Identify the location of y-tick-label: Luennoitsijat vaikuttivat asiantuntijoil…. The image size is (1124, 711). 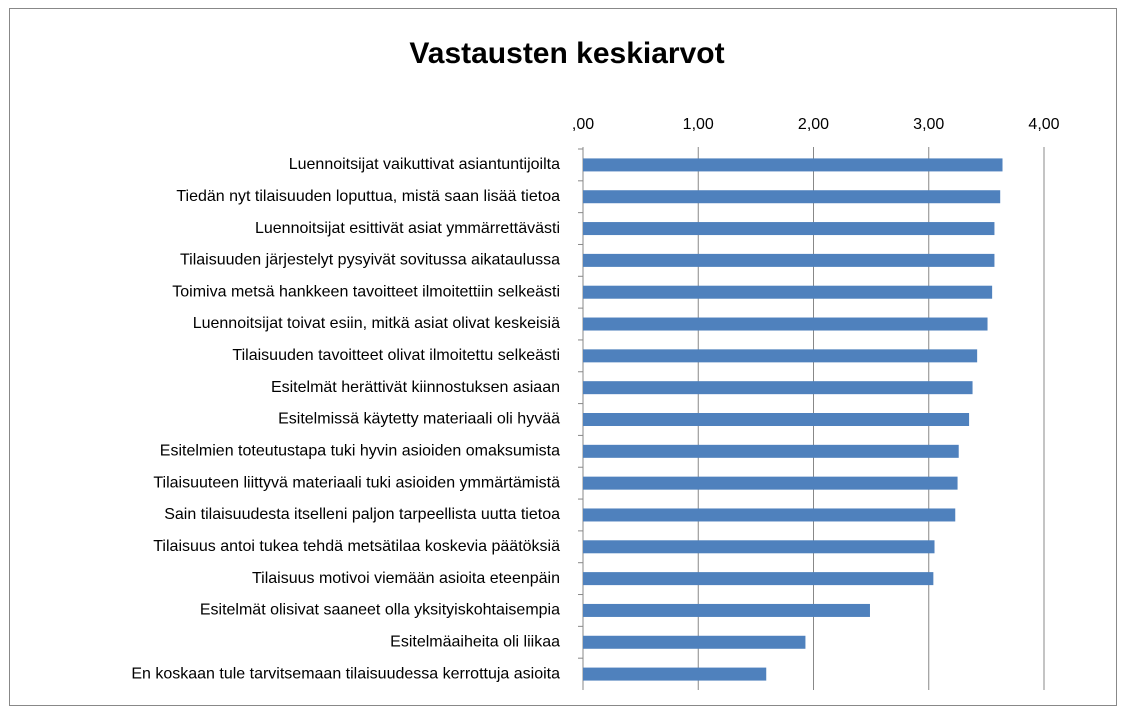
(424, 164).